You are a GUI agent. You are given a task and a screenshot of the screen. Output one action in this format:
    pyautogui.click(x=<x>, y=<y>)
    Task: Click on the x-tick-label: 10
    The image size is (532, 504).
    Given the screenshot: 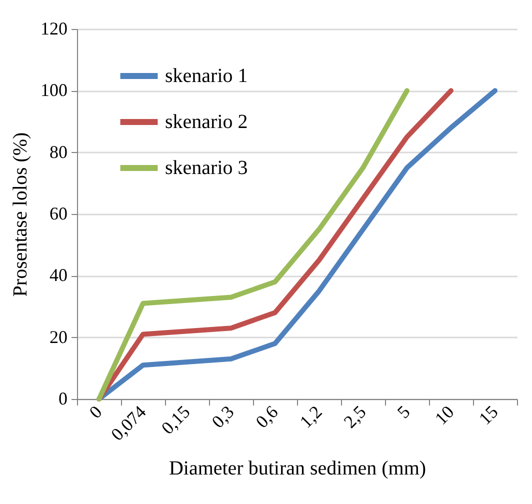 What is the action you would take?
    pyautogui.click(x=444, y=415)
    